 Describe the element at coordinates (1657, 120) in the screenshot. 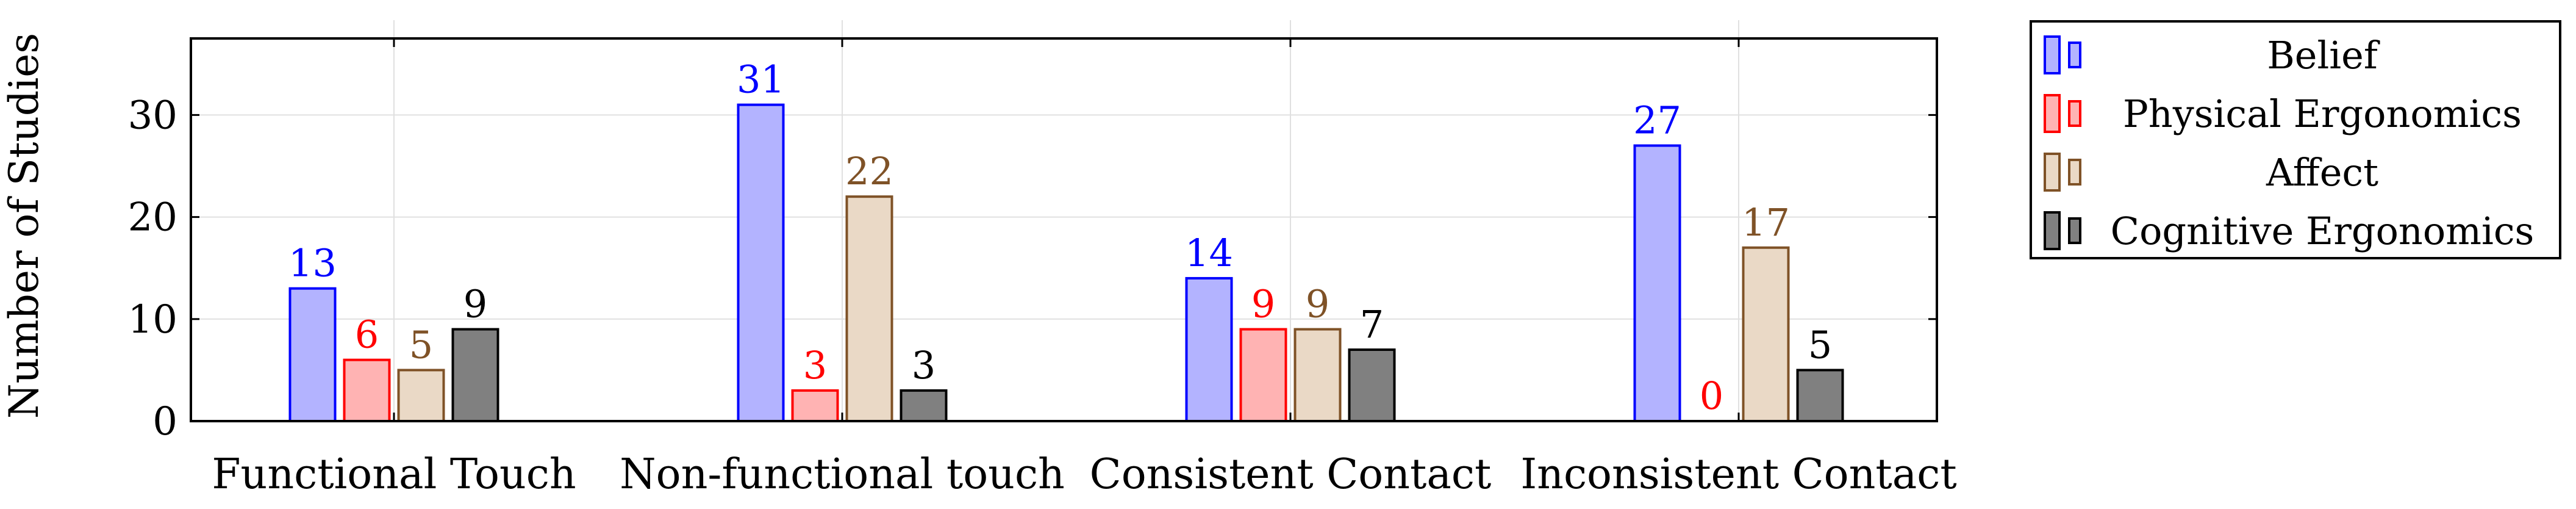

I see `value-label: 27` at that location.